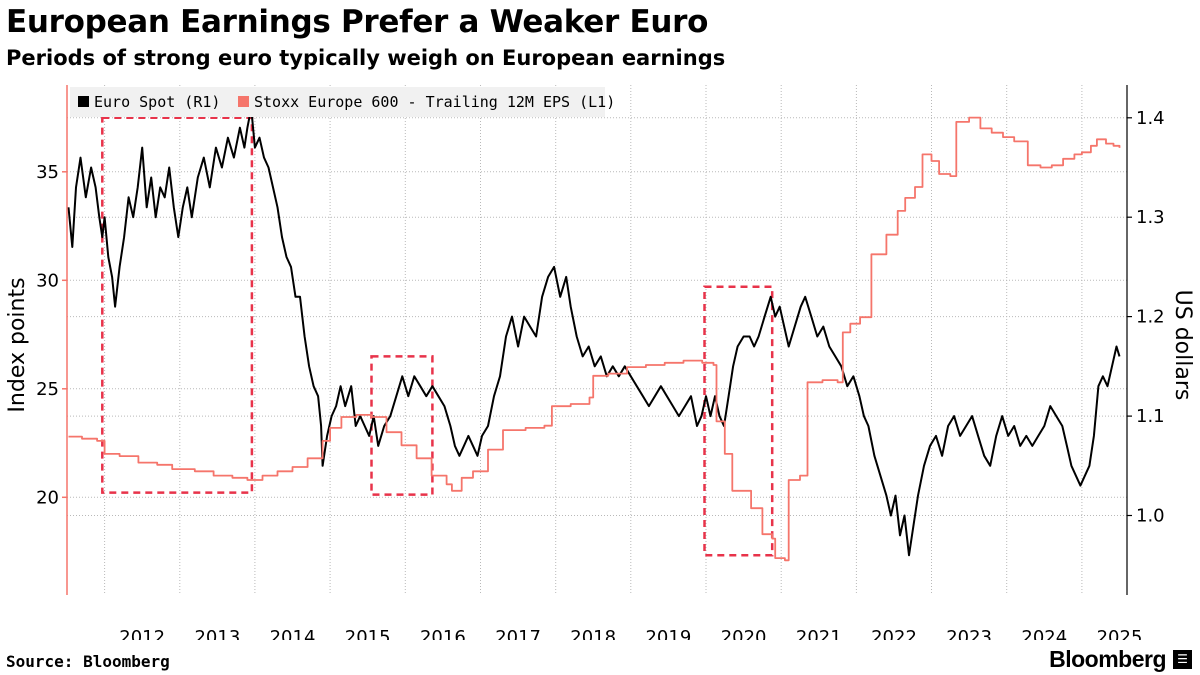 This screenshot has height=675, width=1200. Describe the element at coordinates (518, 633) in the screenshot. I see `x-axis-tick-label: 2017` at that location.